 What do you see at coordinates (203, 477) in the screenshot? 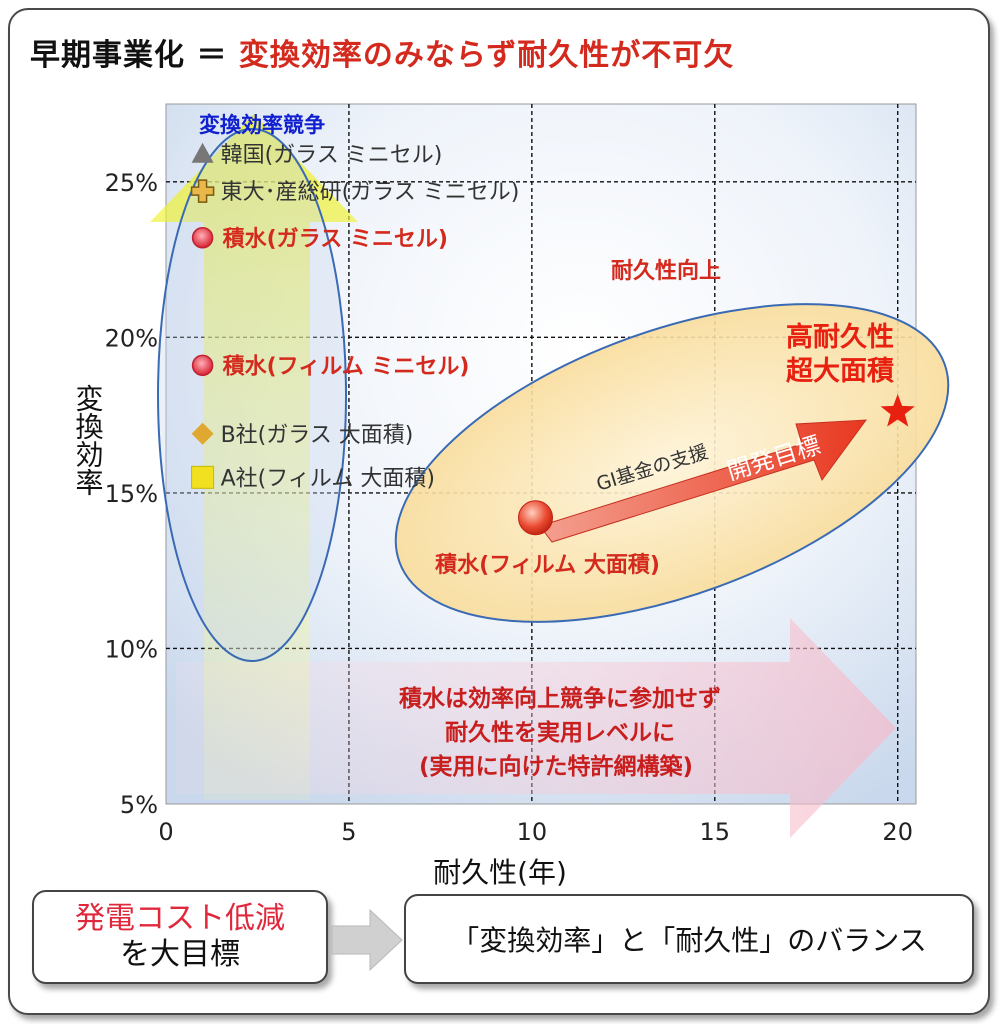
I see `data-point-square` at bounding box center [203, 477].